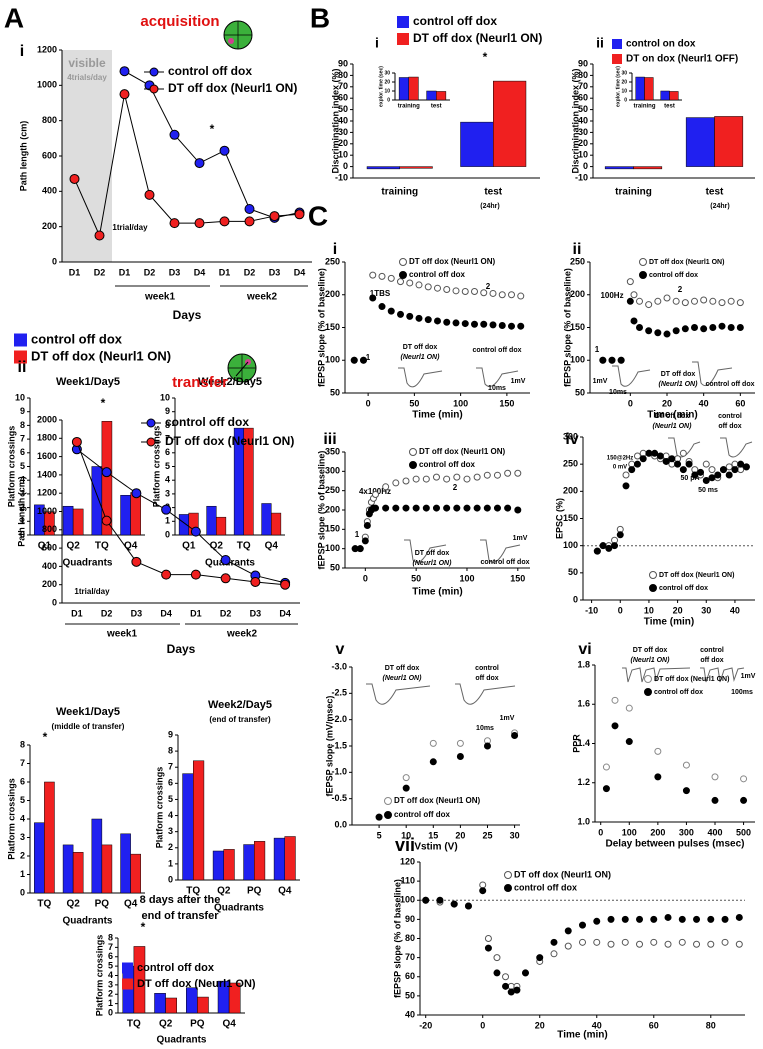 This screenshot has height=1049, width=763. I want to click on y-tick-label: 6, so click(167, 452).